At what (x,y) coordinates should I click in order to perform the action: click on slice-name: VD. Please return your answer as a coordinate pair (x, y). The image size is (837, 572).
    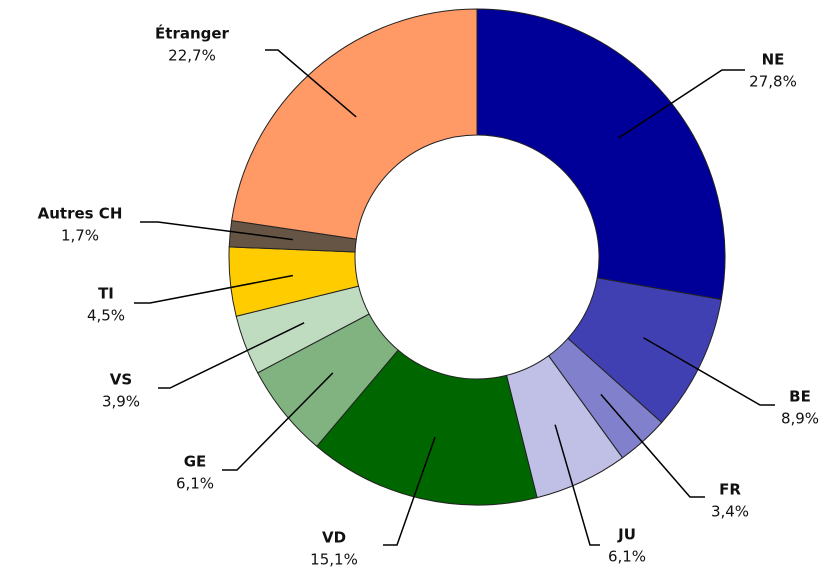
    Looking at the image, I should click on (334, 538).